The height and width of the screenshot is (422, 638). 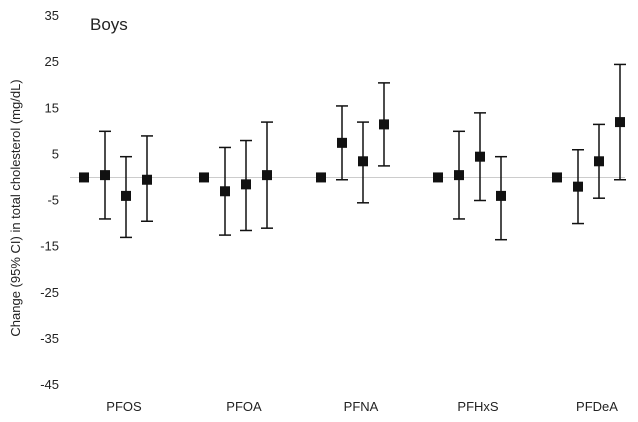 What do you see at coordinates (244, 406) in the screenshot?
I see `x-tick-label: PFOA` at bounding box center [244, 406].